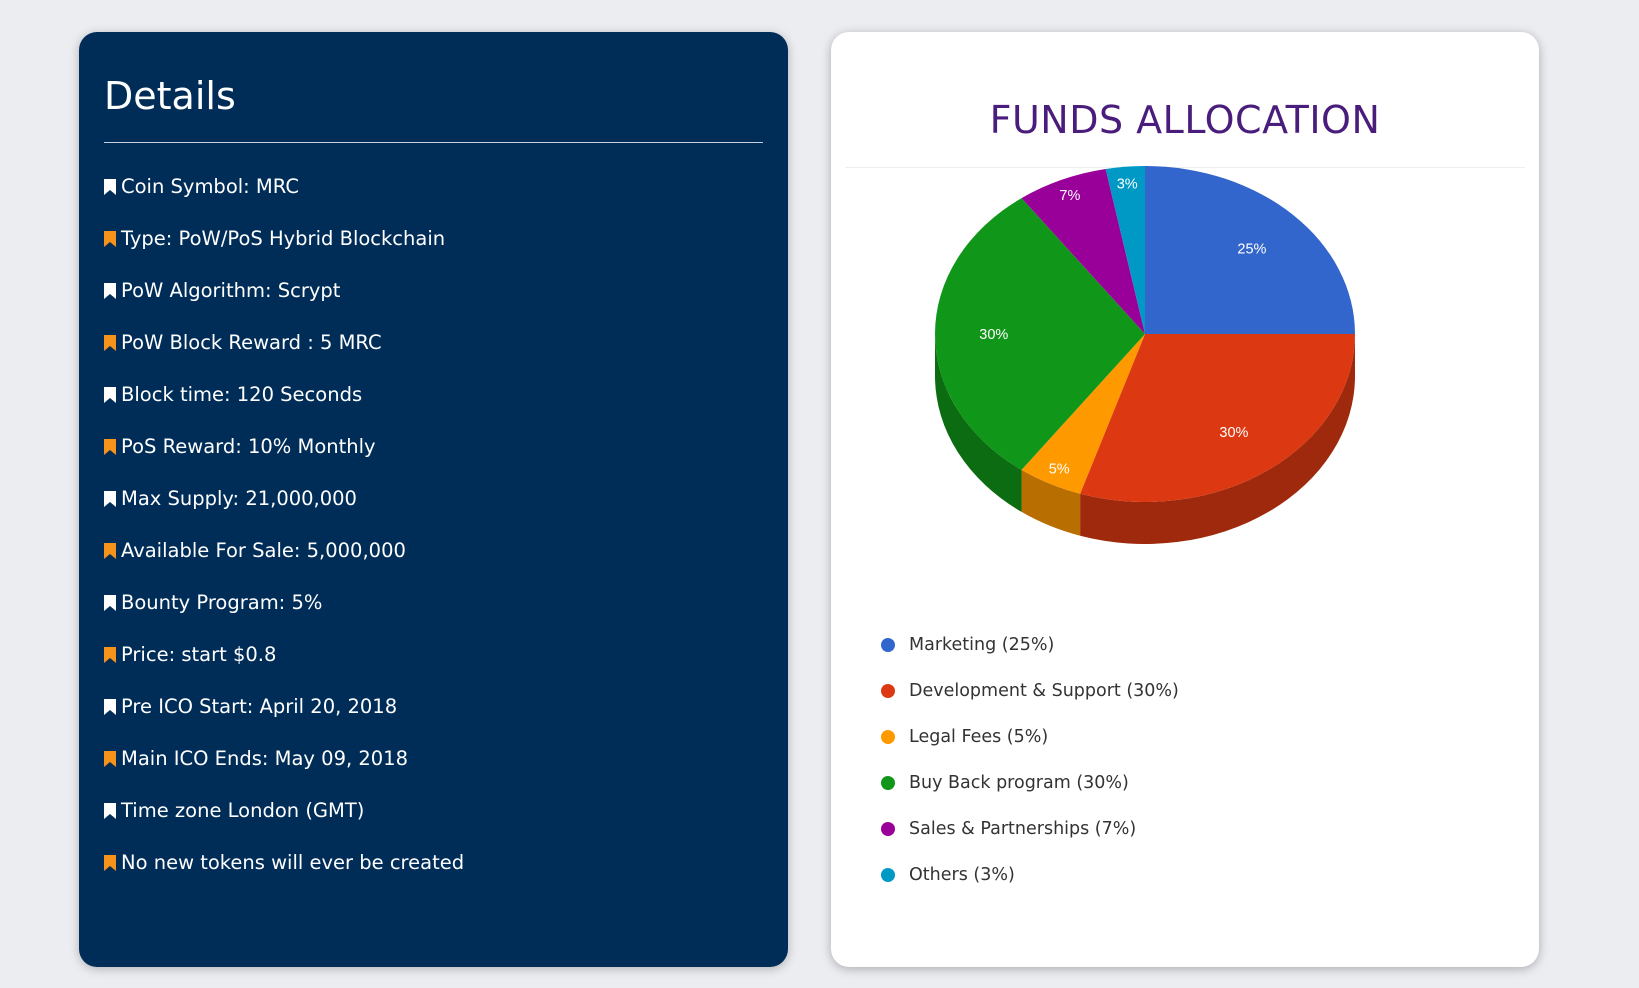 The image size is (1639, 988). I want to click on pie-slice-label: 7%, so click(1069, 196).